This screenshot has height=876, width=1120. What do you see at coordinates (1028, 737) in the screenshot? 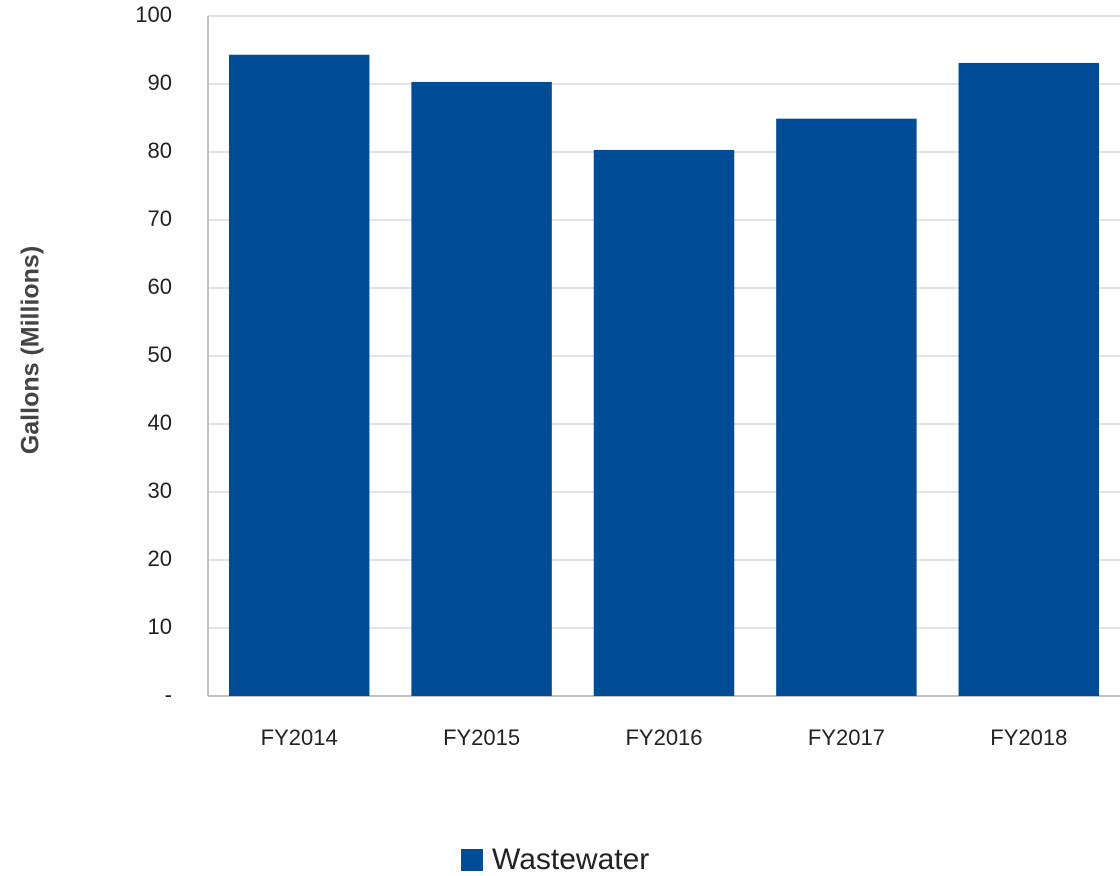
I see `x-tick-label: FY2018` at bounding box center [1028, 737].